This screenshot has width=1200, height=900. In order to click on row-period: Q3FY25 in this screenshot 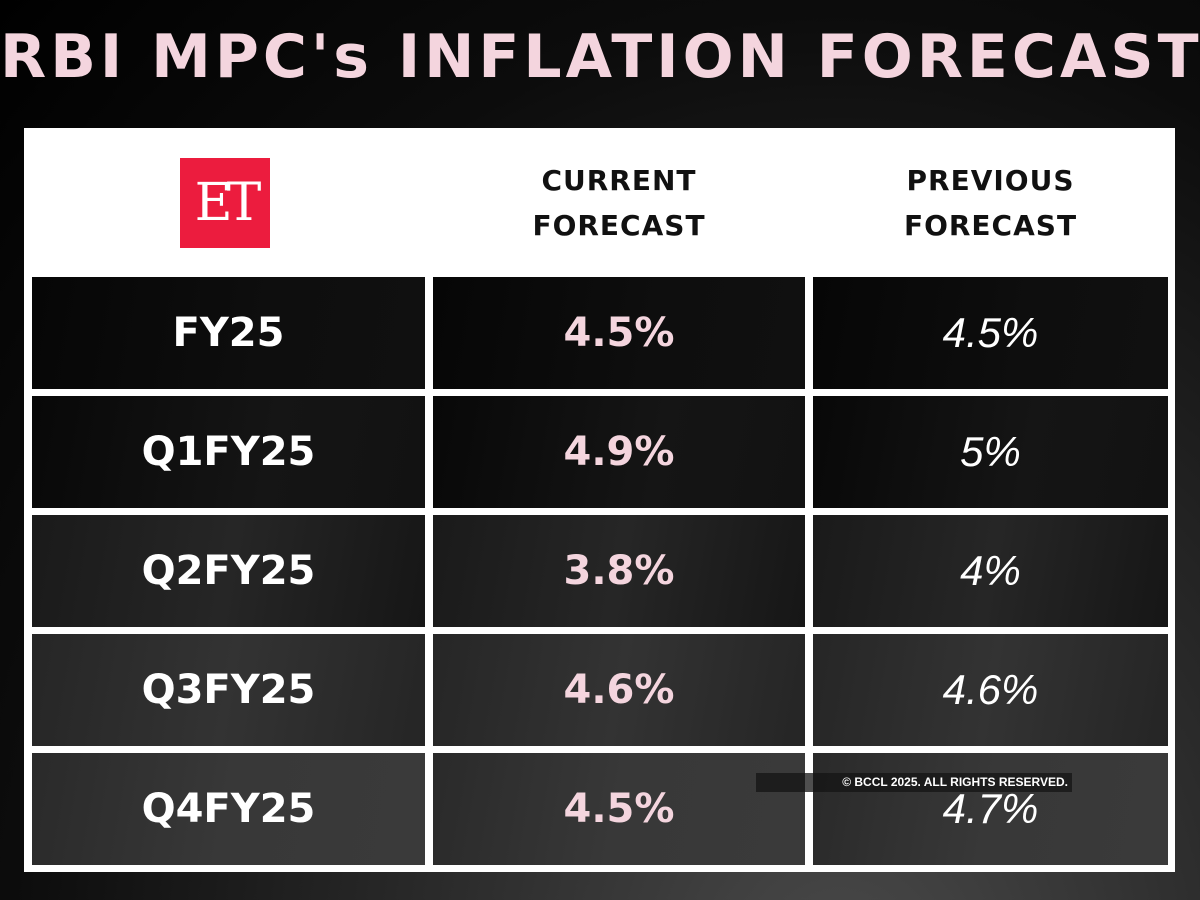, I will do `click(228, 690)`.